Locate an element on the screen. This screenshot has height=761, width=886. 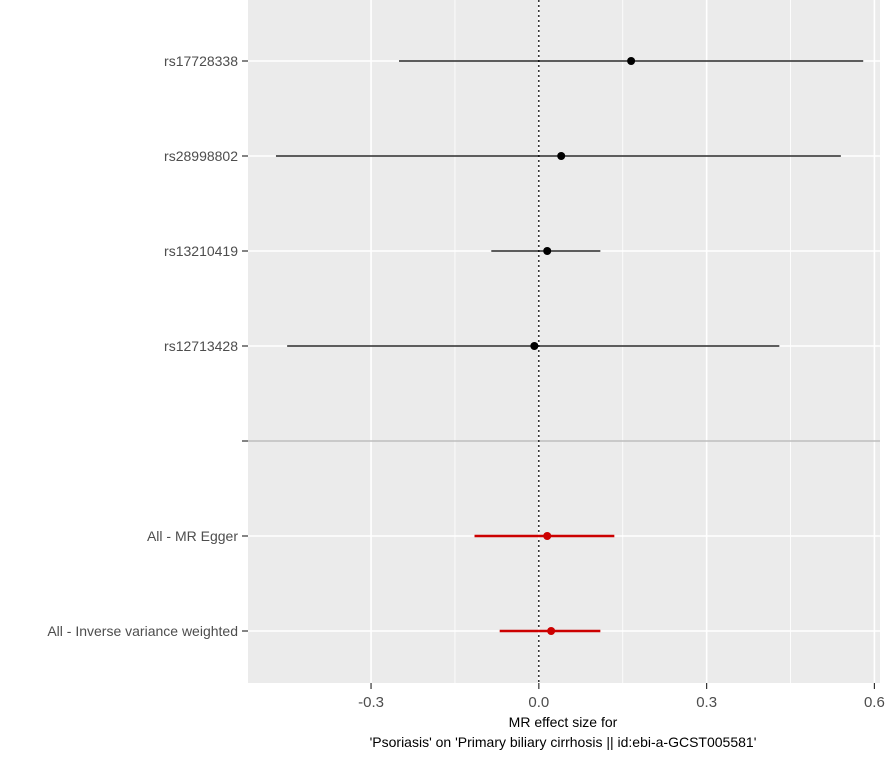
x-tick-label: 0.3 is located at coordinates (706, 702).